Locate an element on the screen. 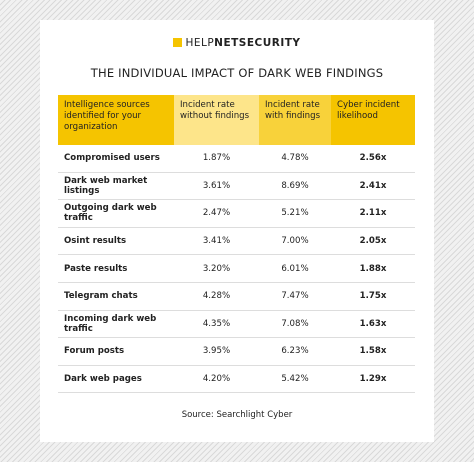 This screenshot has height=462, width=474. table-cell: 3.20% is located at coordinates (216, 268).